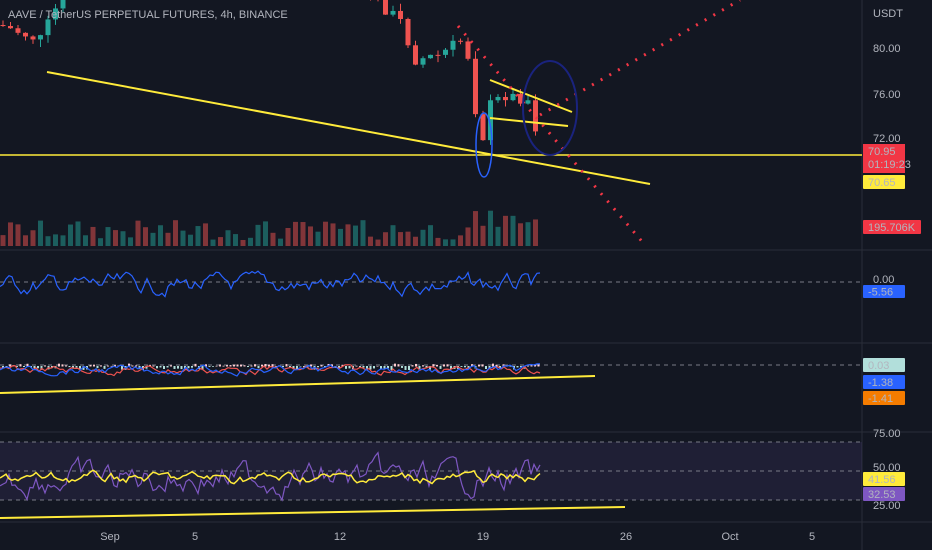  What do you see at coordinates (270, 476) in the screenshot?
I see `rsi-line` at bounding box center [270, 476].